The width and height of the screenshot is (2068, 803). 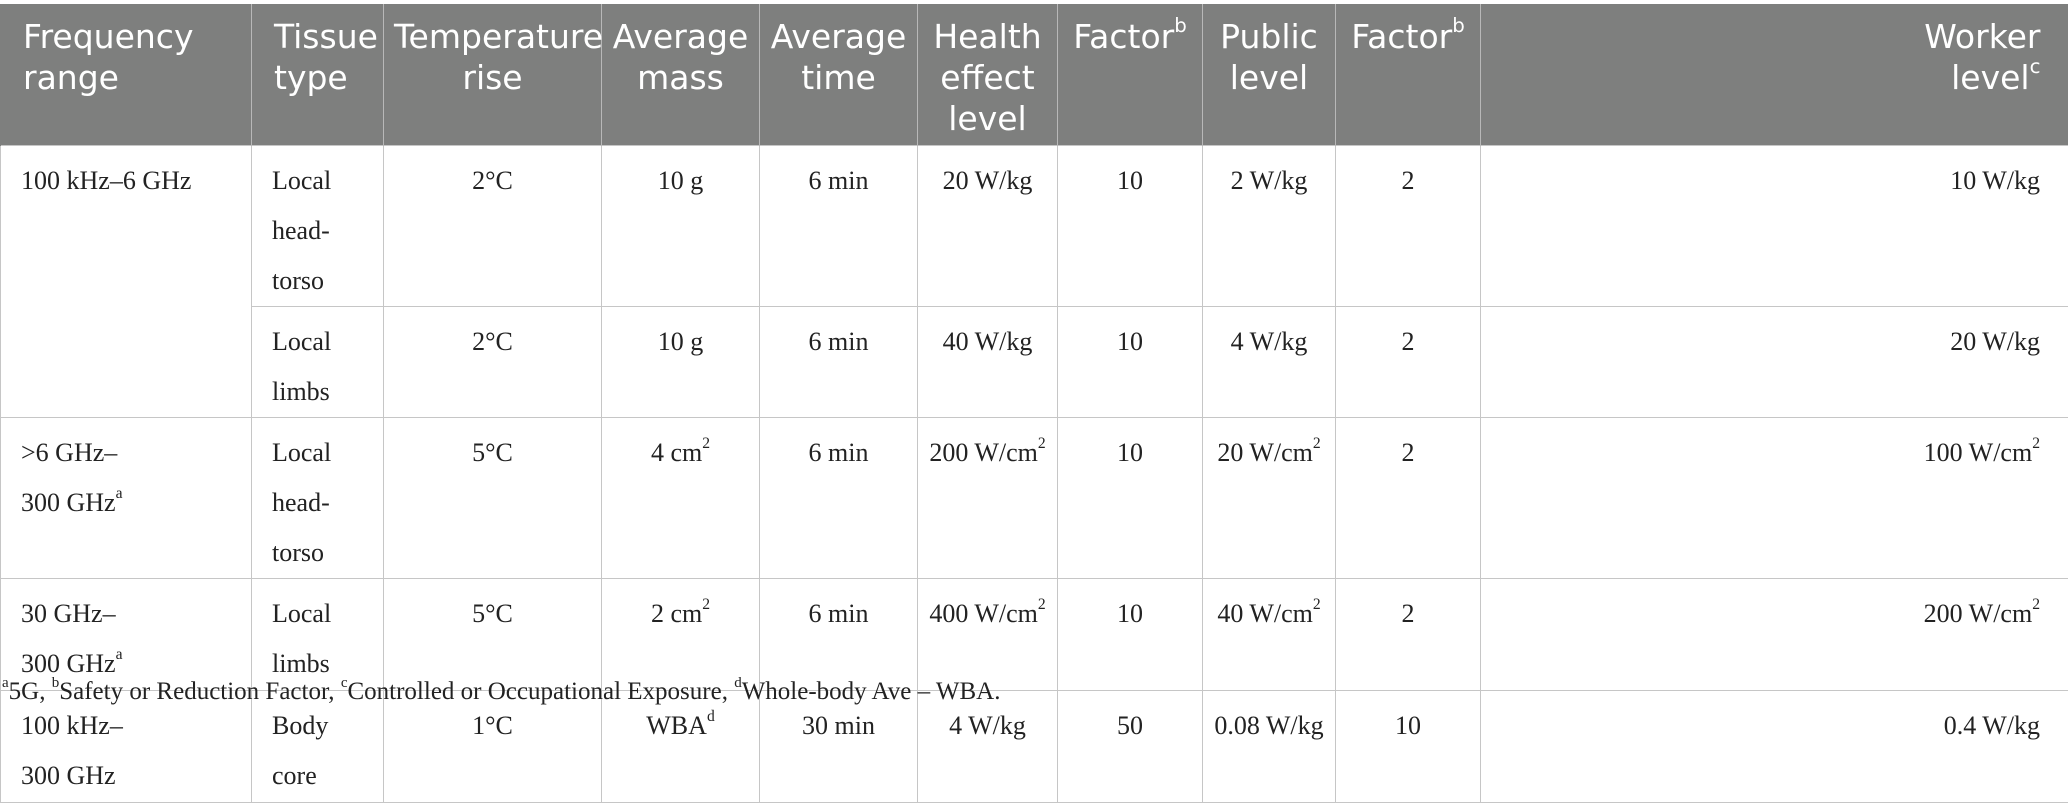 I want to click on cell-worker: 10 W/kg, so click(x=1774, y=226).